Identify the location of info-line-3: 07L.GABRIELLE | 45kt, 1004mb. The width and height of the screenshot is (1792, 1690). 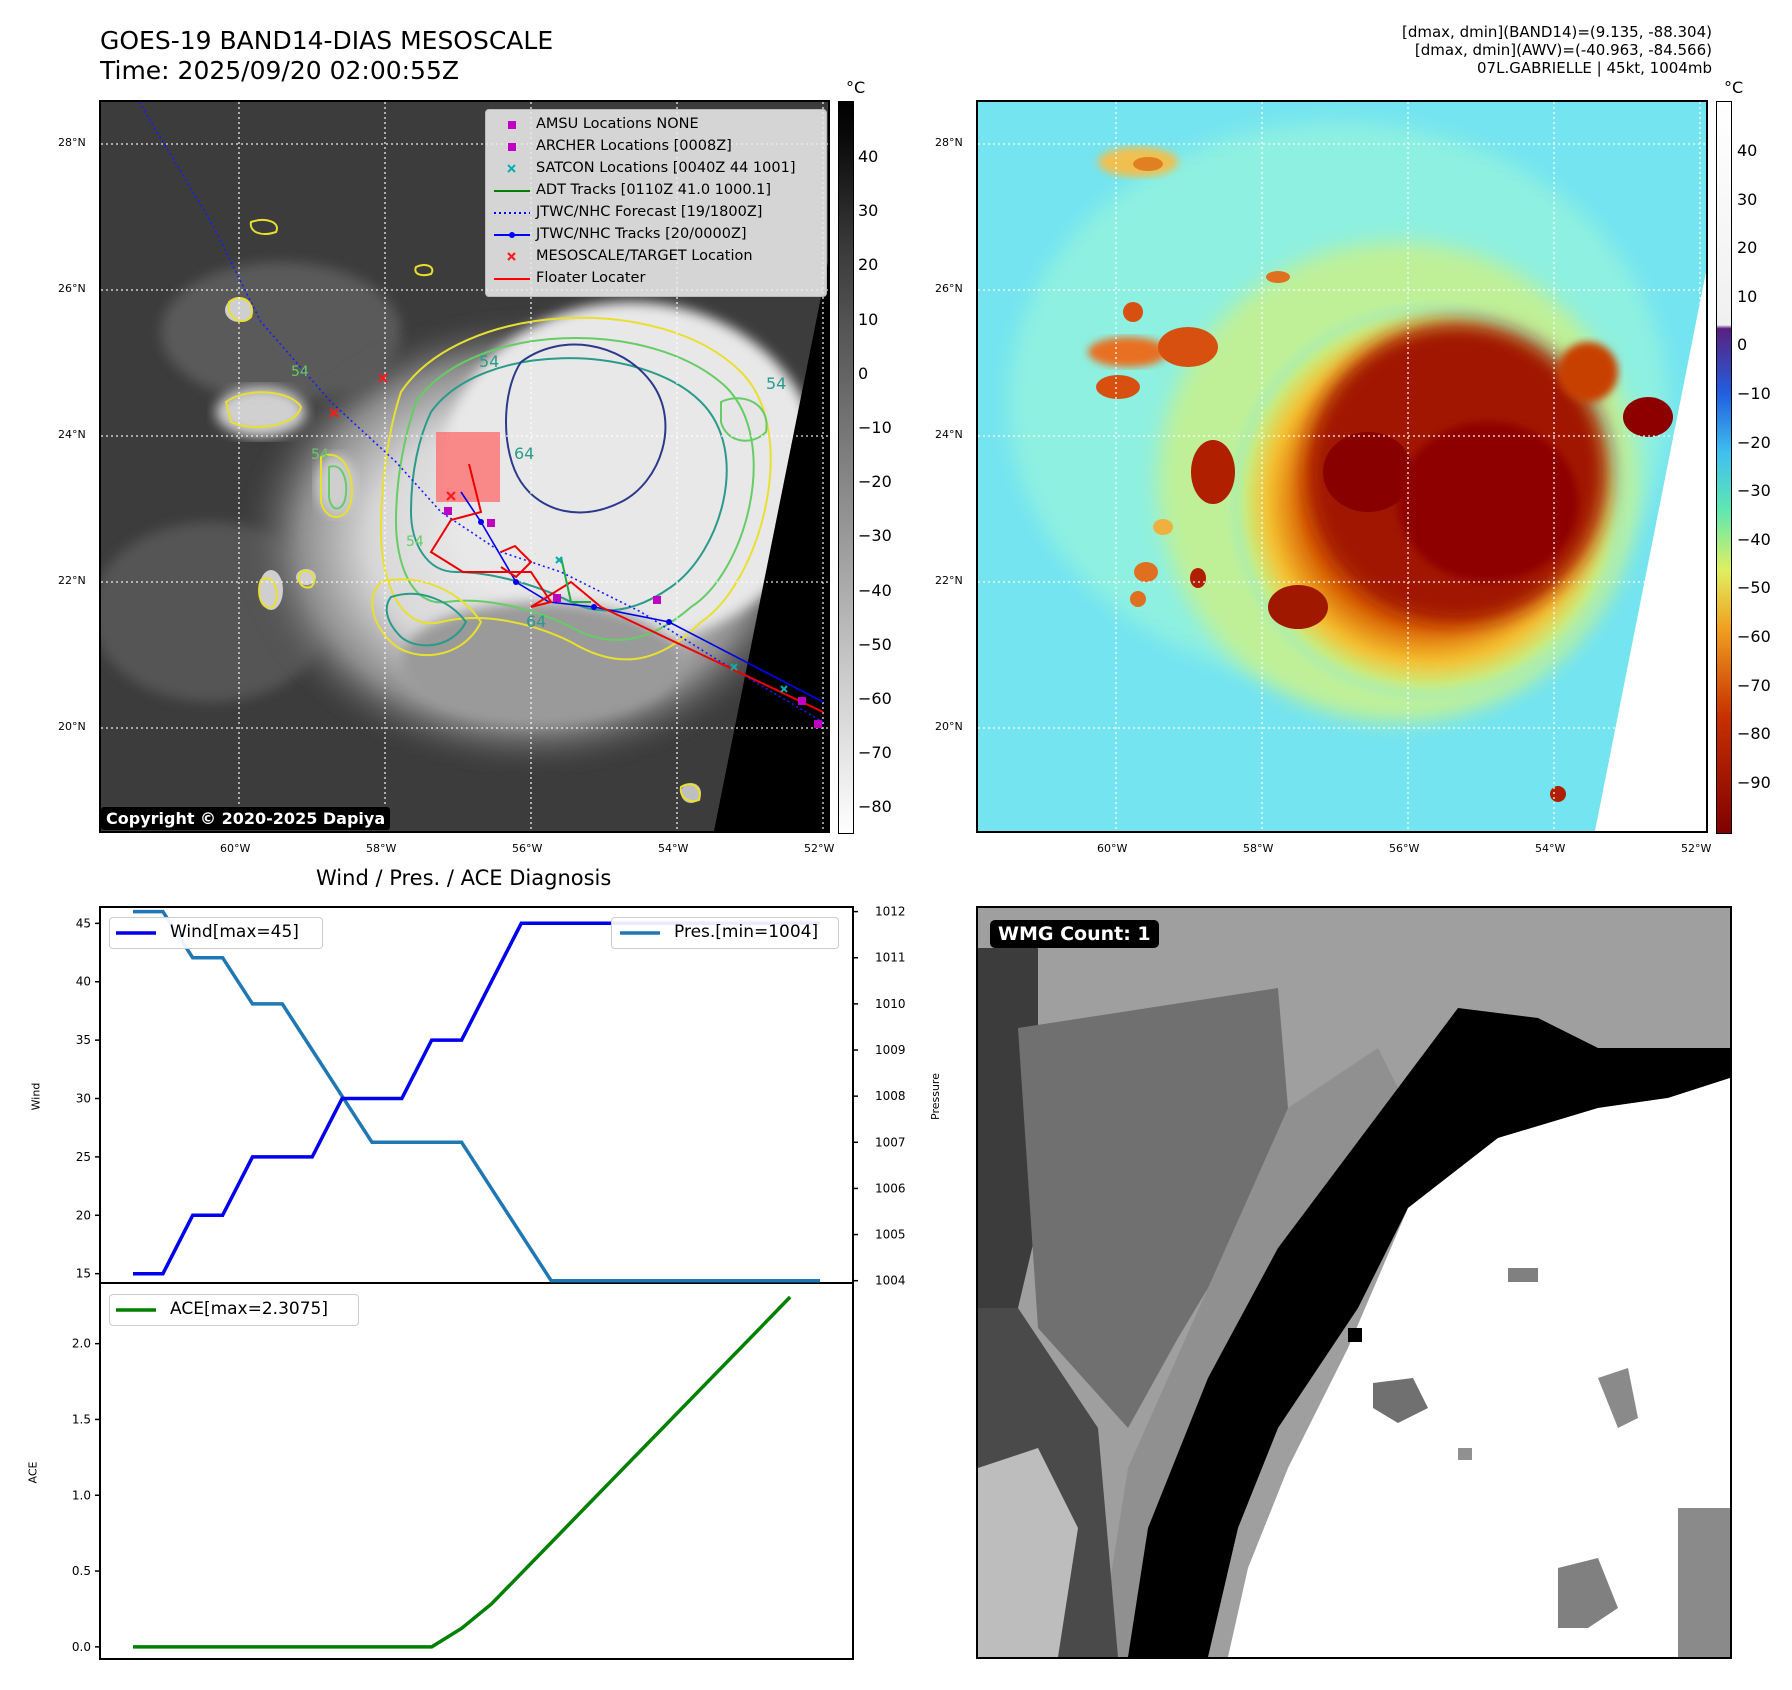
(1594, 68).